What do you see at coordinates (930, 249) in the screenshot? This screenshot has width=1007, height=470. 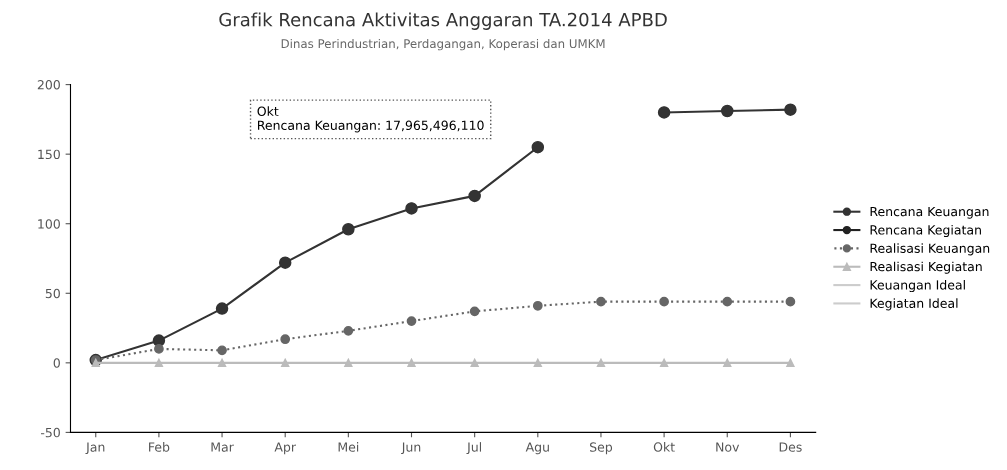 I see `legend-label: Realisasi Keuangan` at bounding box center [930, 249].